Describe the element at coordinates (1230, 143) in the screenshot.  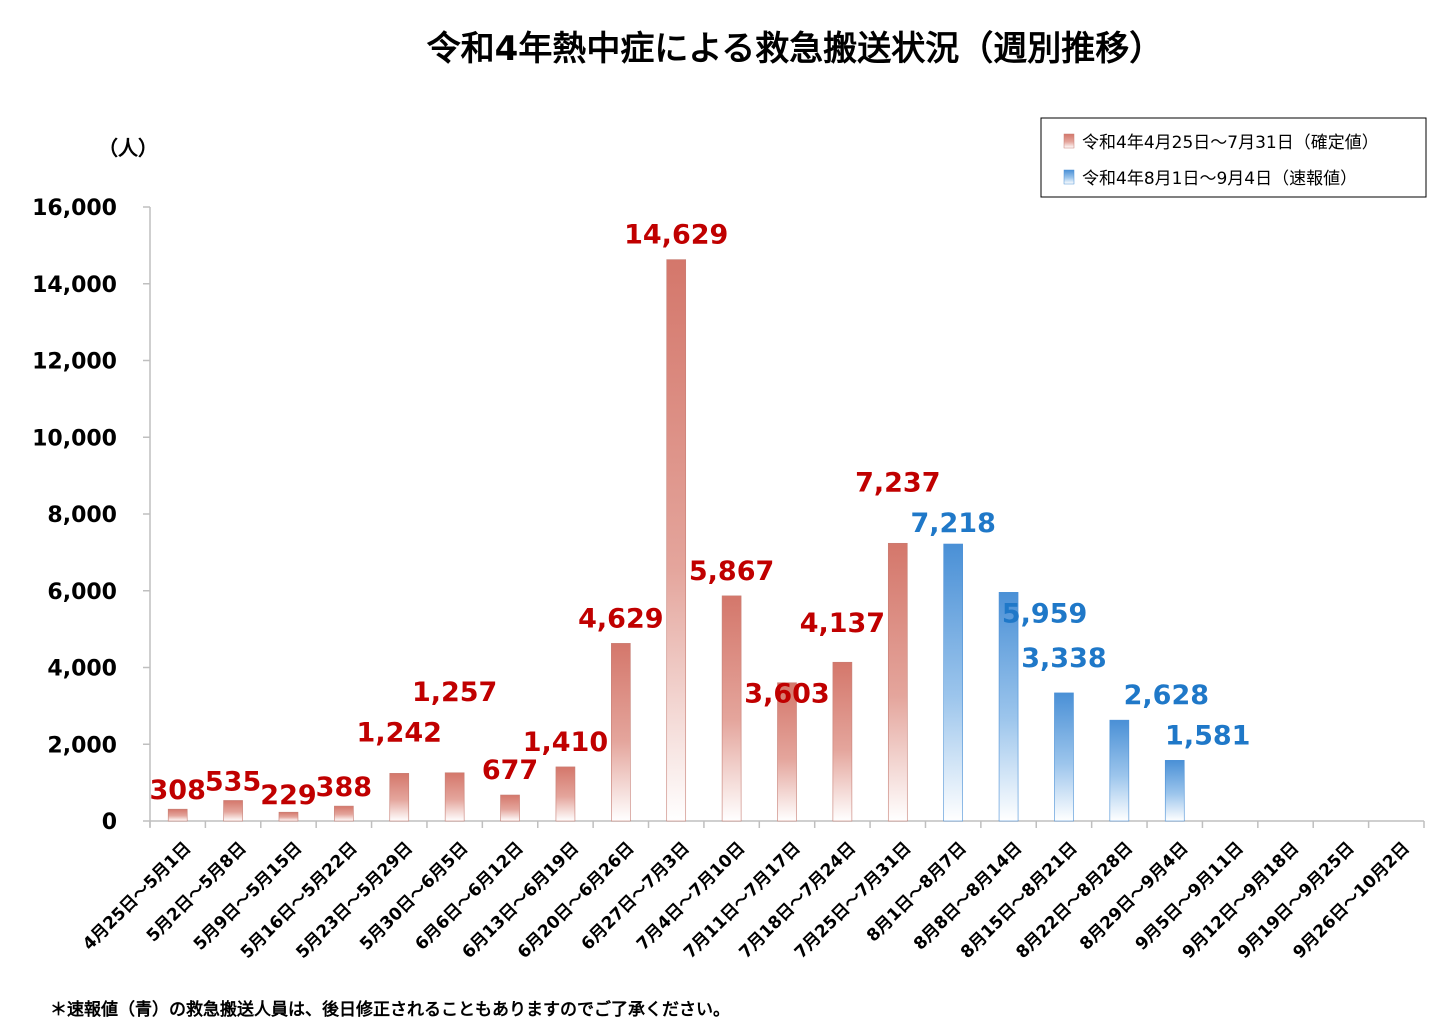
I see `legend-label-confirmed: 令和4年4月25日～7月31日（確定値）` at that location.